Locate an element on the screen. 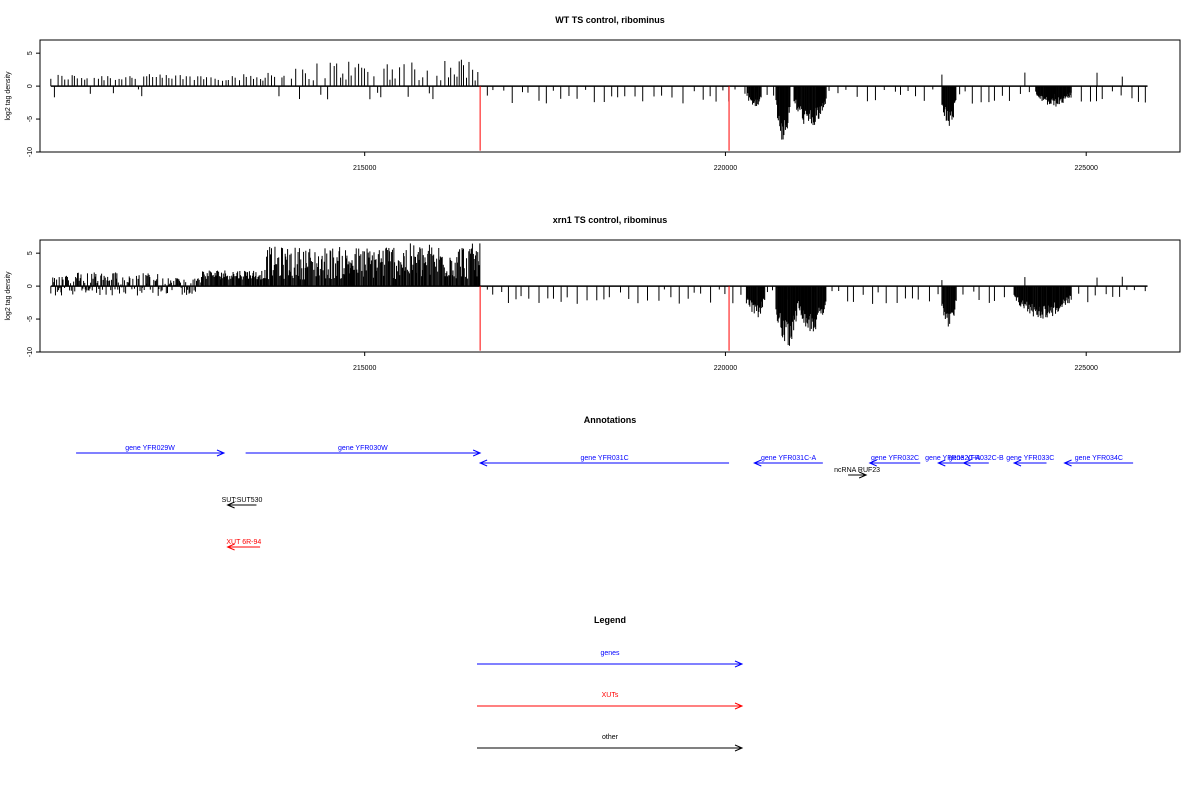 The height and width of the screenshot is (800, 1200). annotation-label: XUT 6R-94 is located at coordinates (243, 542).